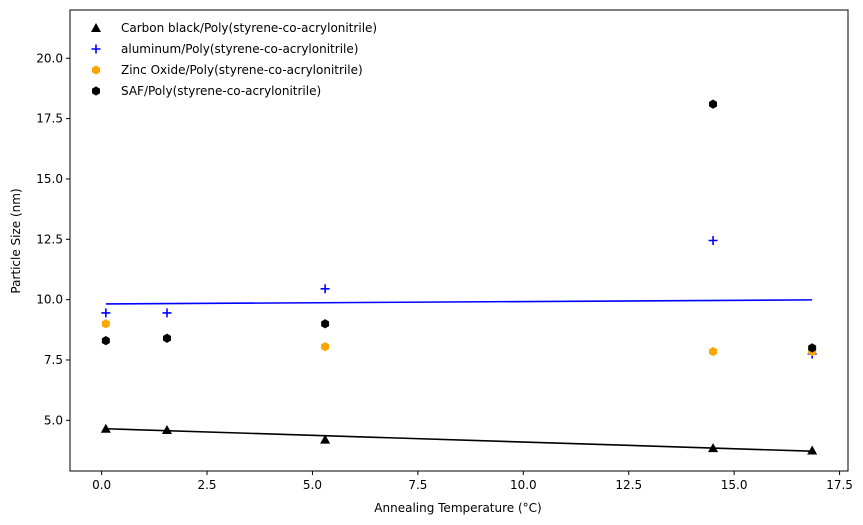  I want to click on legend-label-3: SAF/Poly(styrene-co-acrylonitrile), so click(221, 91).